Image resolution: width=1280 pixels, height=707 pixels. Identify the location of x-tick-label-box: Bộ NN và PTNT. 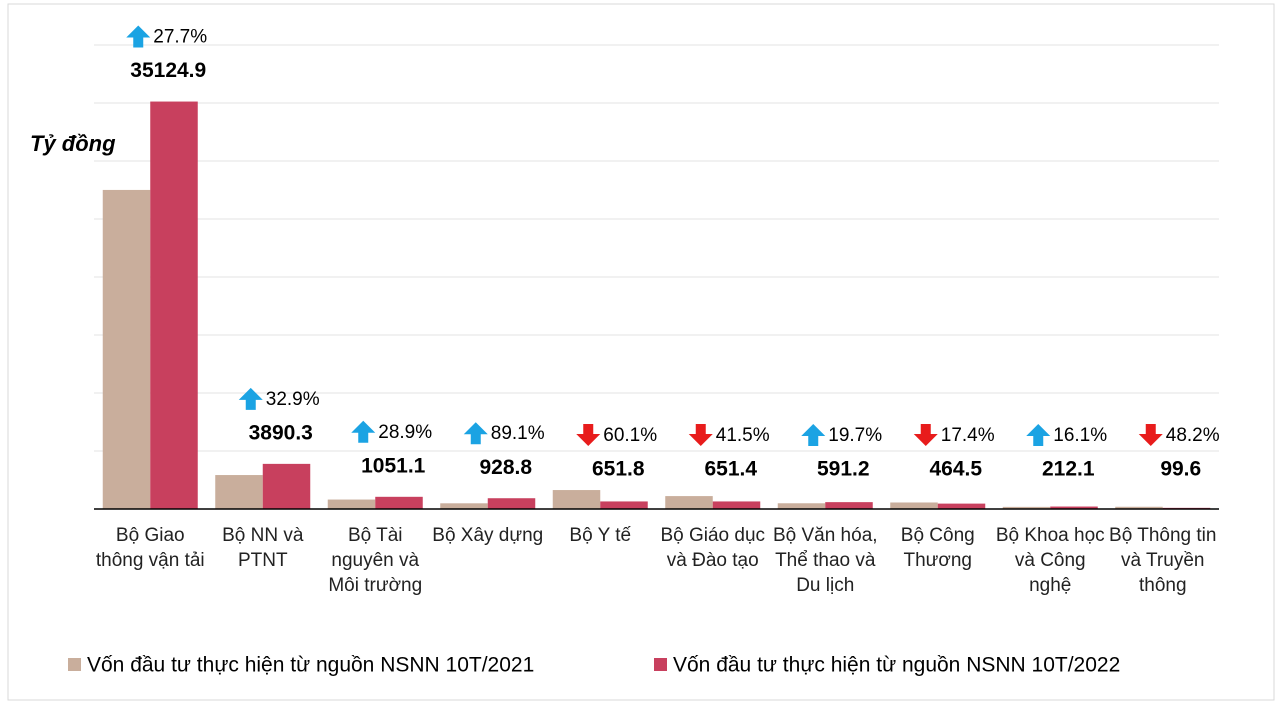
(263, 548).